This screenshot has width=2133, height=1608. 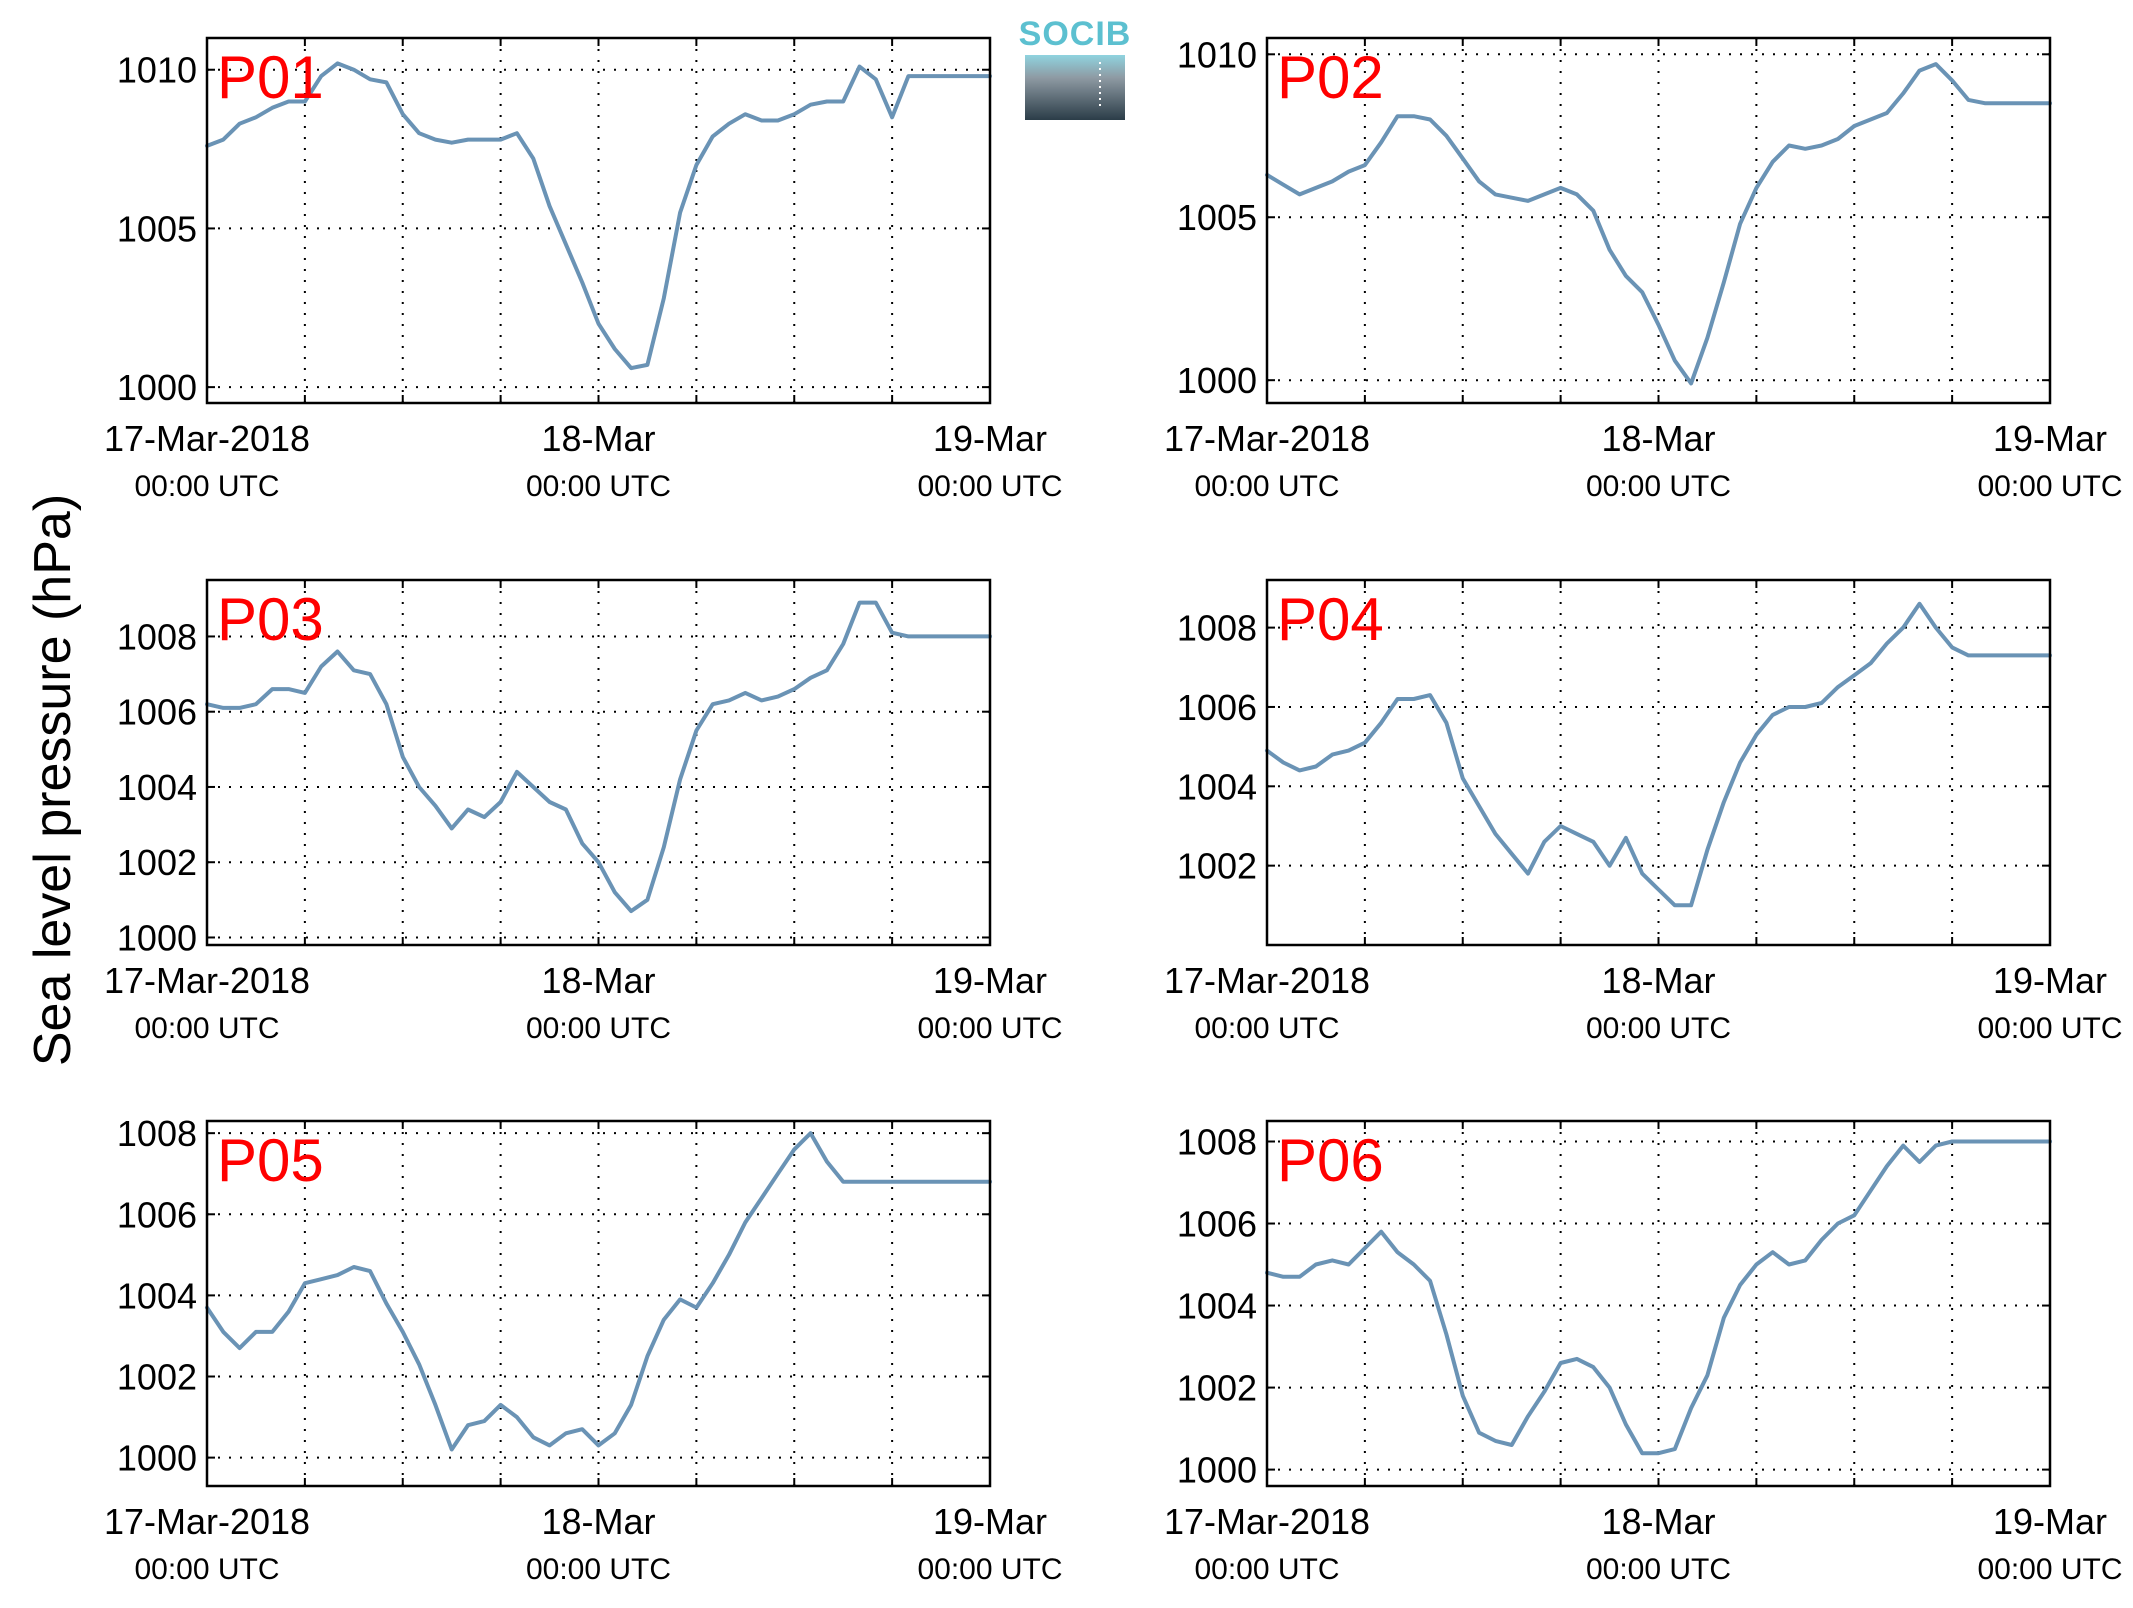 I want to click on socib-logo: SOCIB, so click(x=1075, y=67).